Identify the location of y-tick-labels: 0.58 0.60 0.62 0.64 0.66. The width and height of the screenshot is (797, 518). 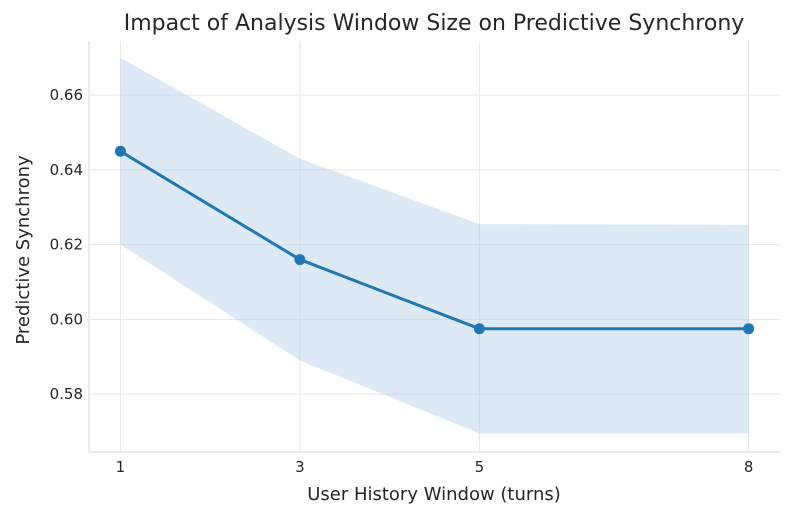
(66, 244).